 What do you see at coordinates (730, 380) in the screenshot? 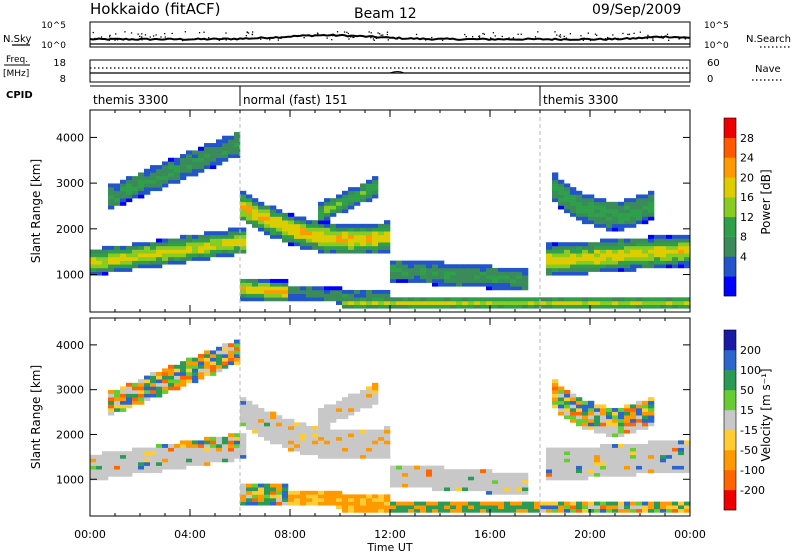
I see `colorbar-swatch` at bounding box center [730, 380].